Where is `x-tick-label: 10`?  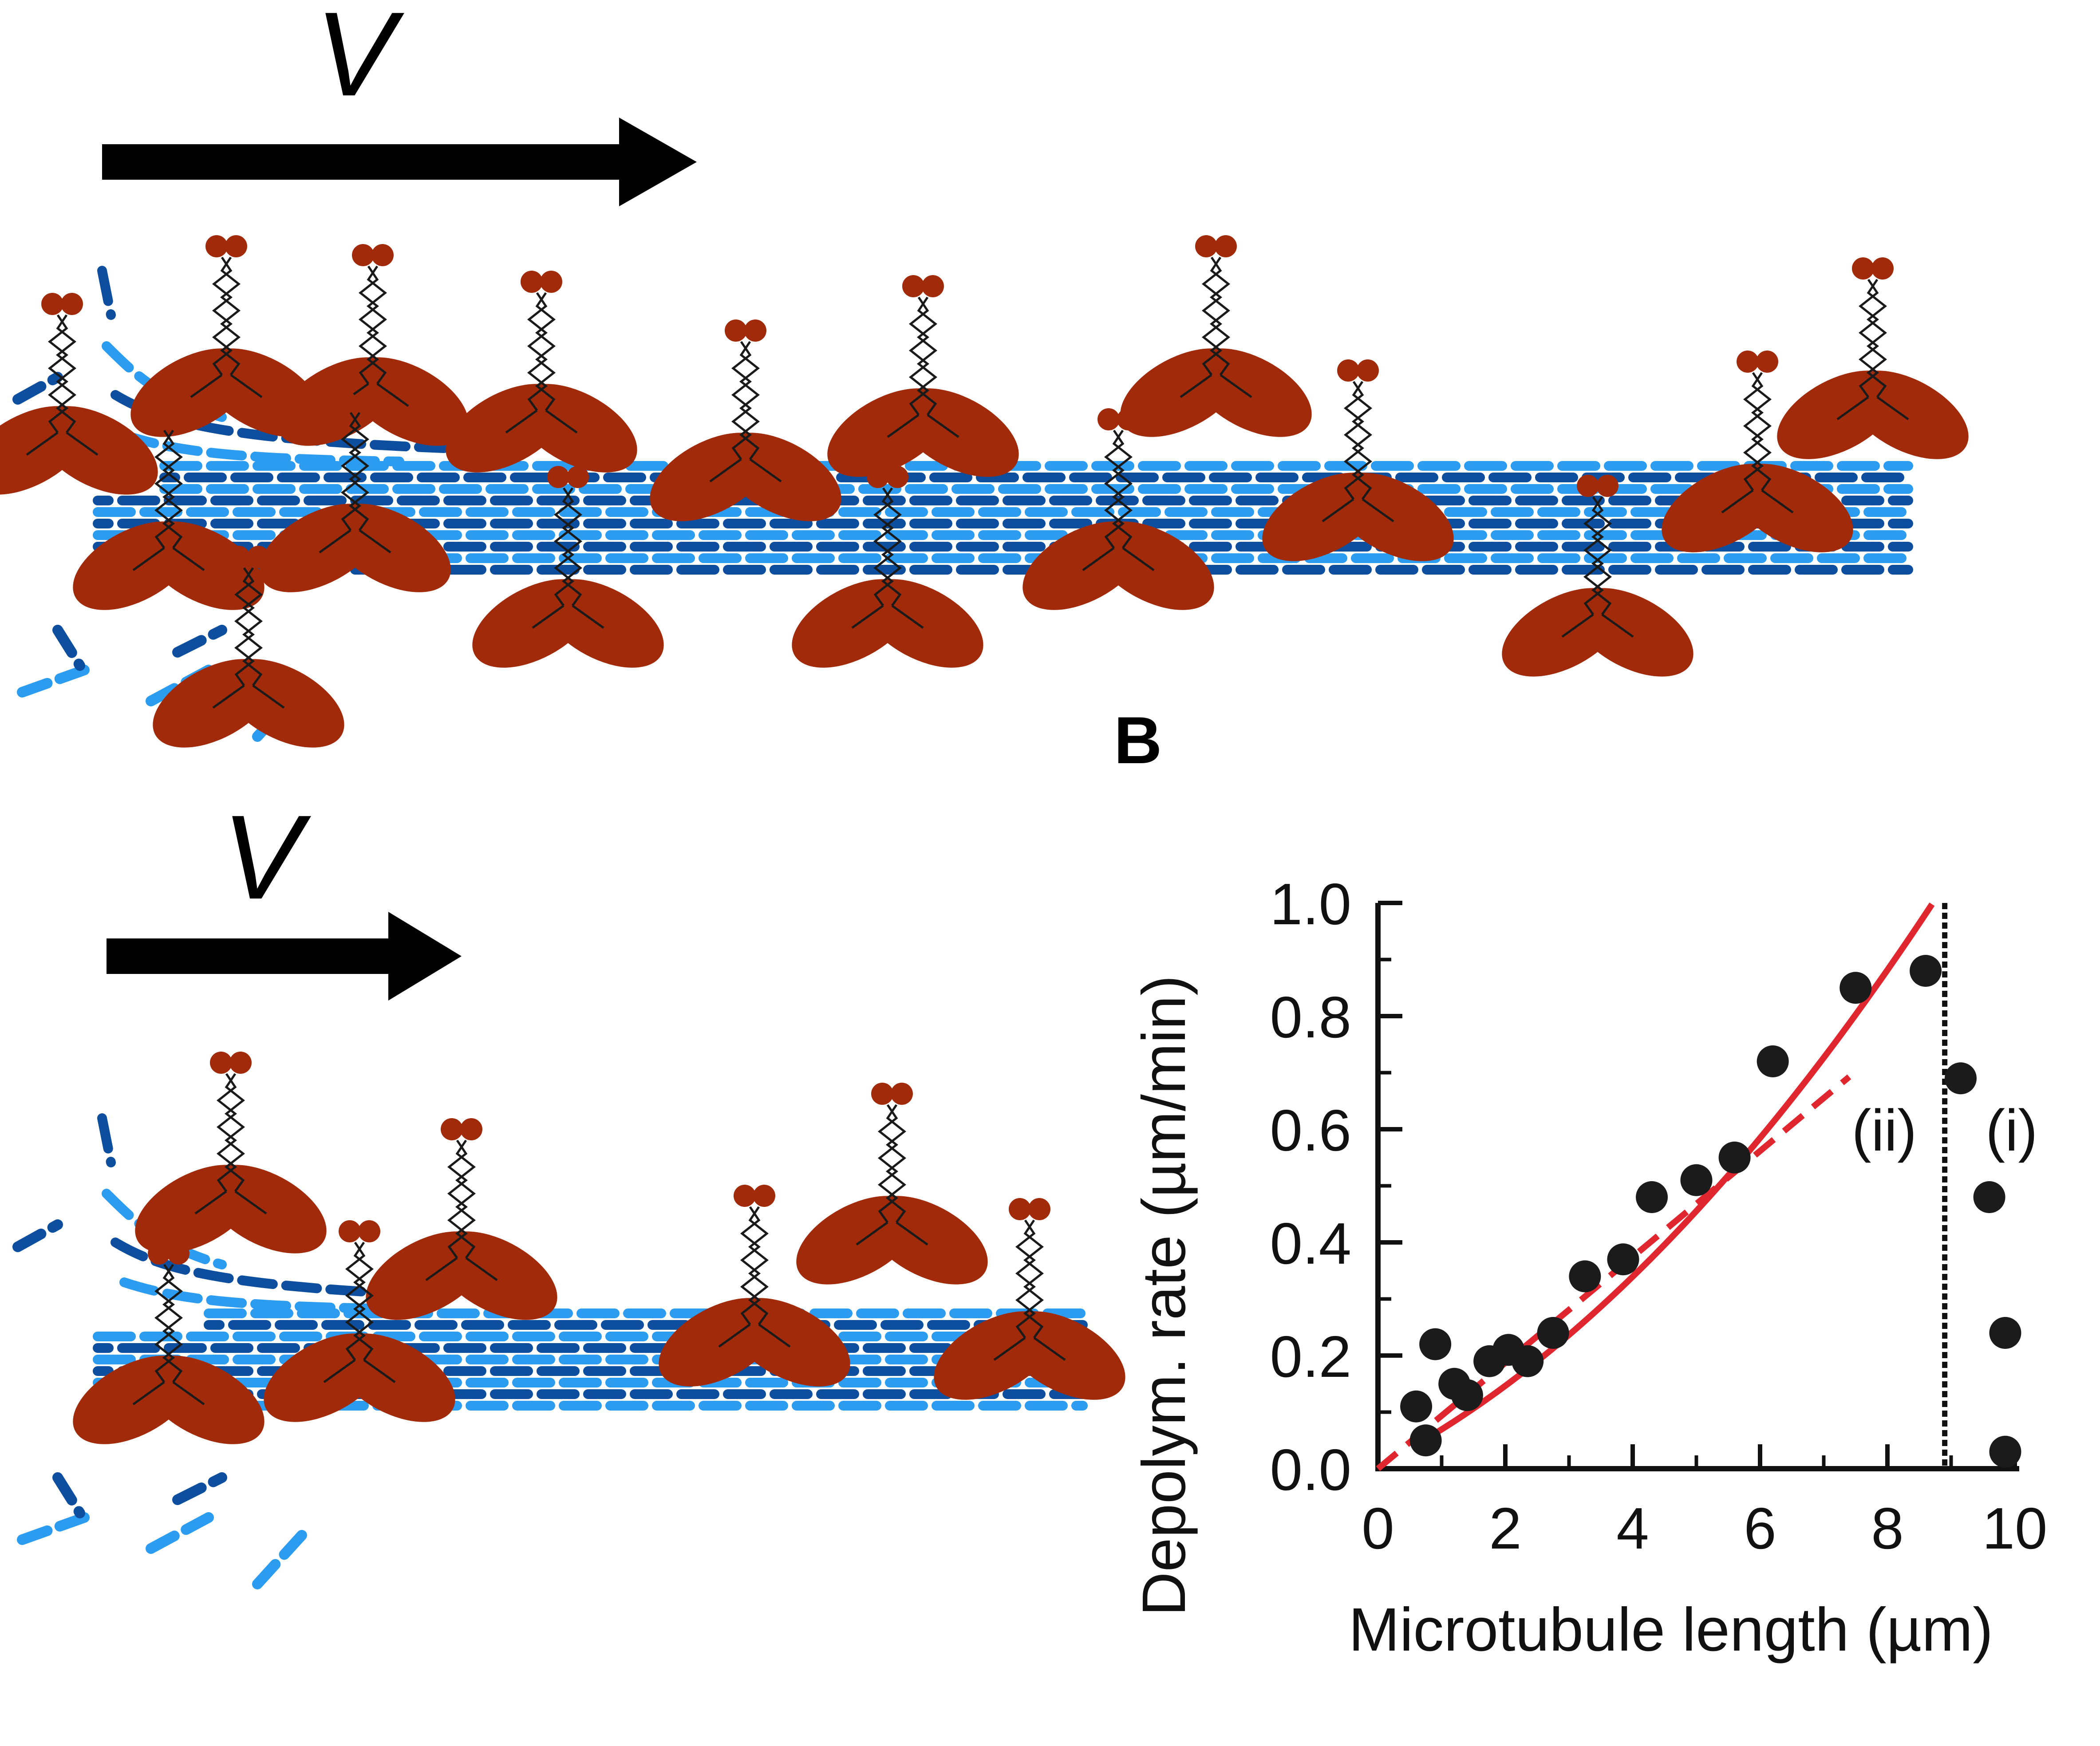
x-tick-label: 10 is located at coordinates (2015, 1528).